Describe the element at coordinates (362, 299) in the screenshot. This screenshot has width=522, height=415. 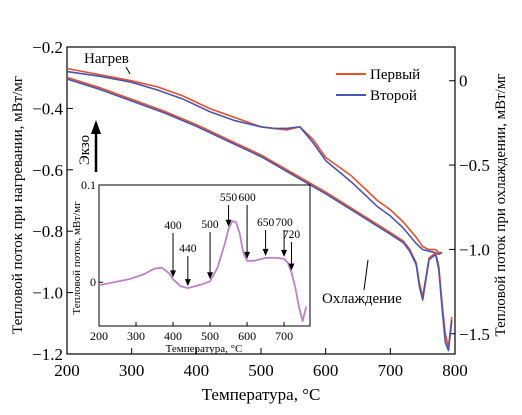
I see `cooling-label: Охлаждение` at that location.